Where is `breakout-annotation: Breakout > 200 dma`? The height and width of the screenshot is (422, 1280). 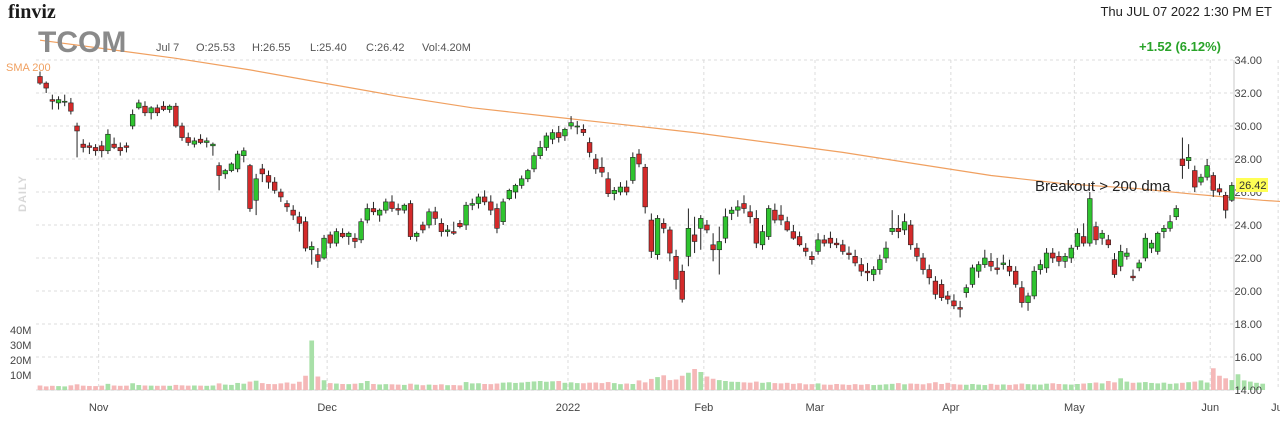 breakout-annotation: Breakout > 200 dma is located at coordinates (1103, 186).